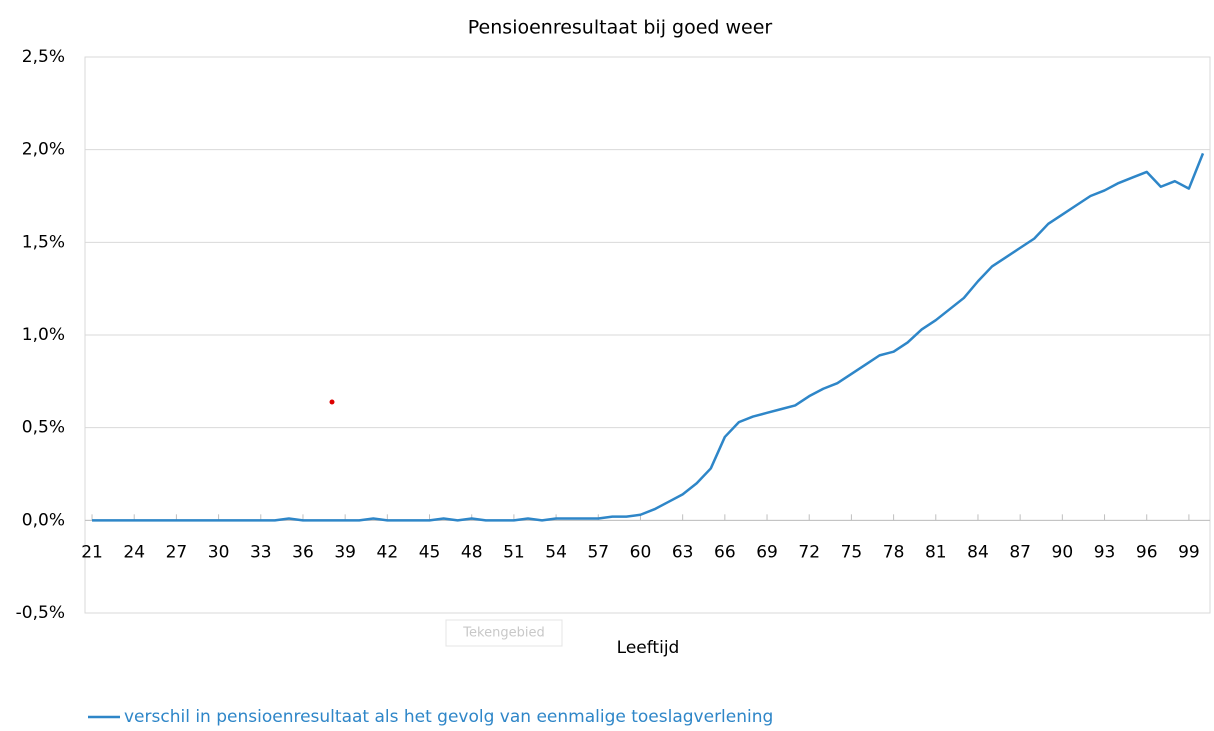 Image resolution: width=1214 pixels, height=731 pixels. I want to click on x-tick-label: 69, so click(767, 552).